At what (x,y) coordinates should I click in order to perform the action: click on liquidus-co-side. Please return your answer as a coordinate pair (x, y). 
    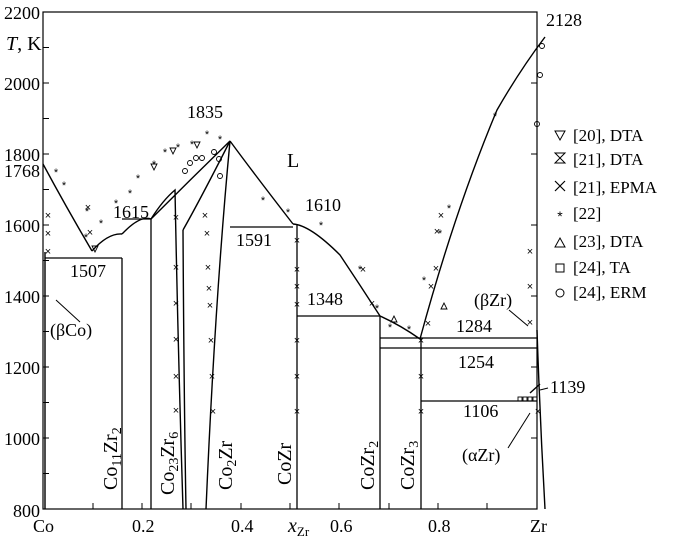
    Looking at the image, I should click on (67, 207).